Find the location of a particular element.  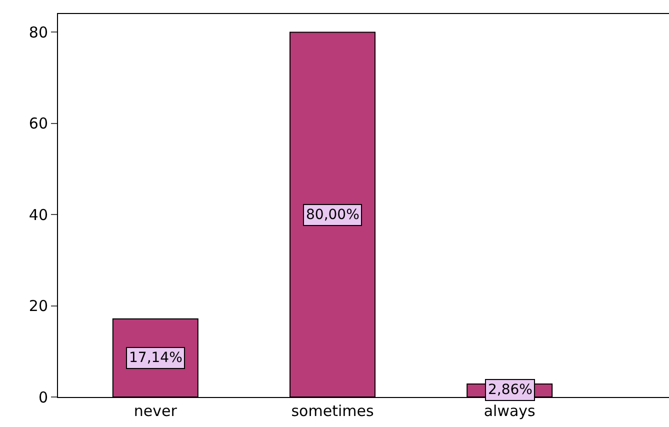

data-label: 17,14% is located at coordinates (155, 358).